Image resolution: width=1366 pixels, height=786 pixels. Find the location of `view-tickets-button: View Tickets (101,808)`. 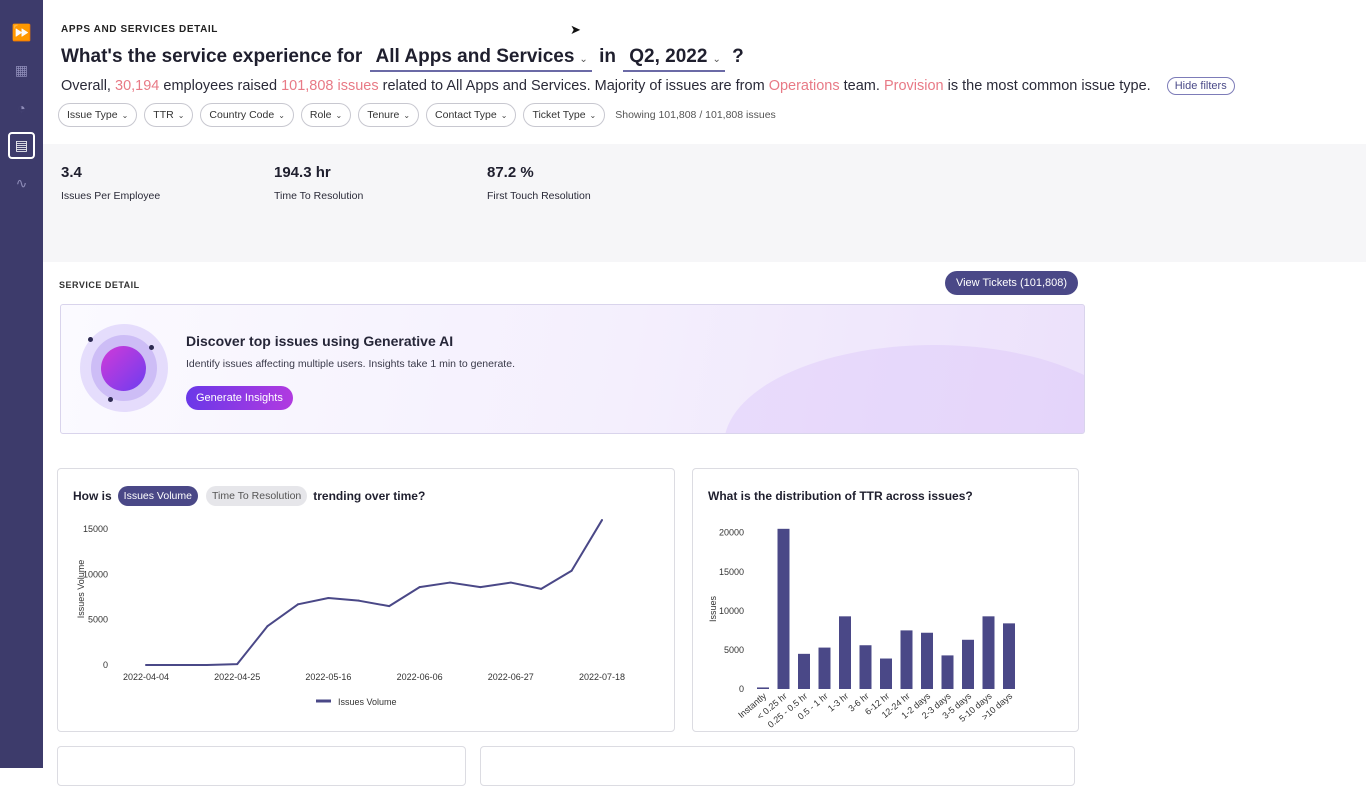

view-tickets-button: View Tickets (101,808) is located at coordinates (1011, 283).